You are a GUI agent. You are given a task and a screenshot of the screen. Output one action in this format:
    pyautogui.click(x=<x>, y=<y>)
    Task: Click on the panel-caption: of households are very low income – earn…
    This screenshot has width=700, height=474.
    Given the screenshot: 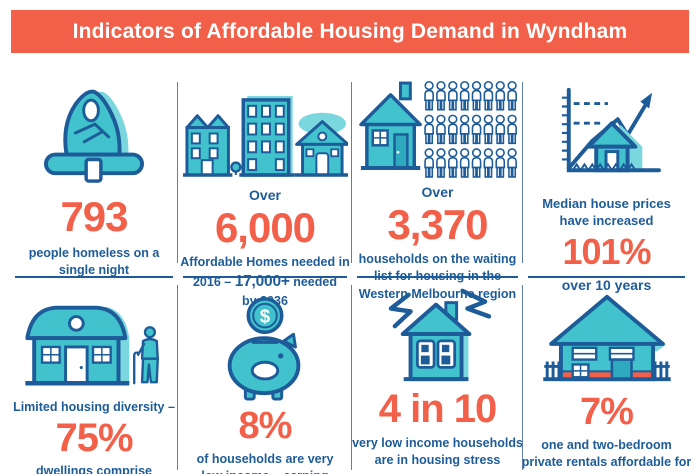 What is the action you would take?
    pyautogui.click(x=265, y=463)
    